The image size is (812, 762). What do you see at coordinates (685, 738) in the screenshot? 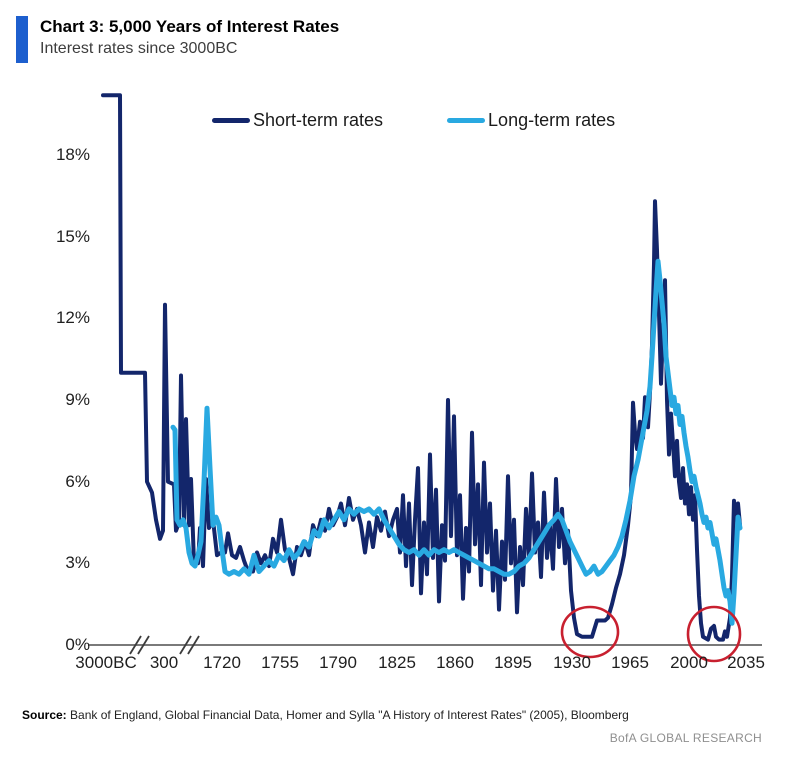
I see `brand-text: BofA GLOBAL RESEARCH` at bounding box center [685, 738].